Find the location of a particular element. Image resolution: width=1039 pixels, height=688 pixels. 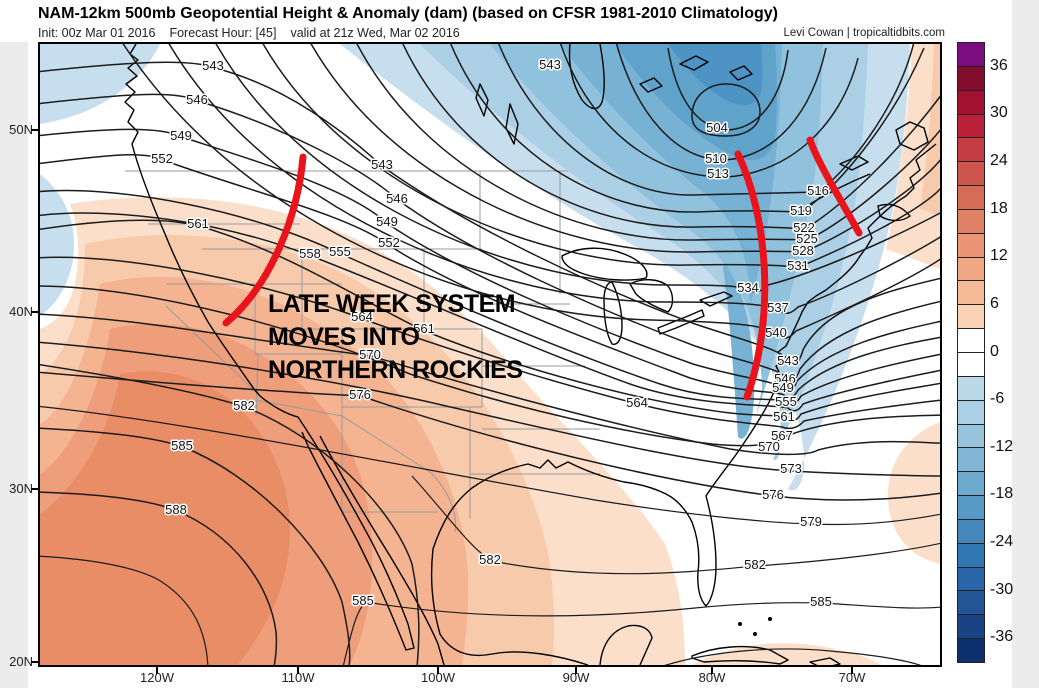

contour-label: 555 is located at coordinates (786, 401).